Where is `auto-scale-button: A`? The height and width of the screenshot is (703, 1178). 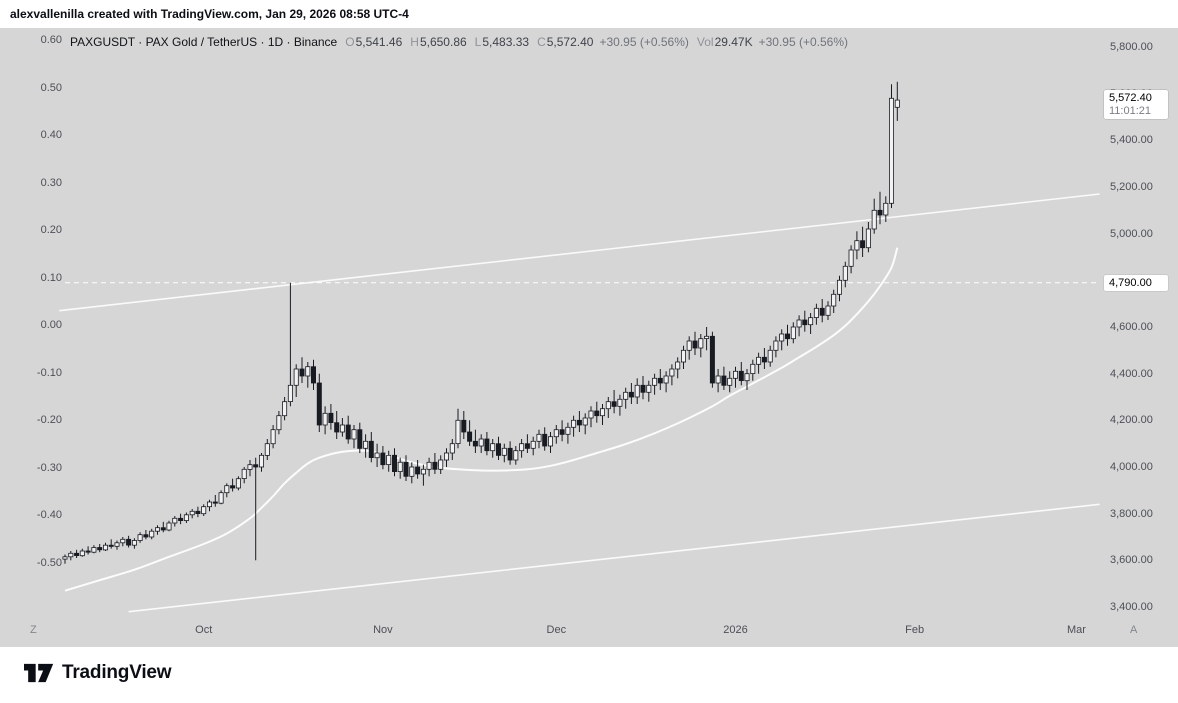 auto-scale-button: A is located at coordinates (1134, 630).